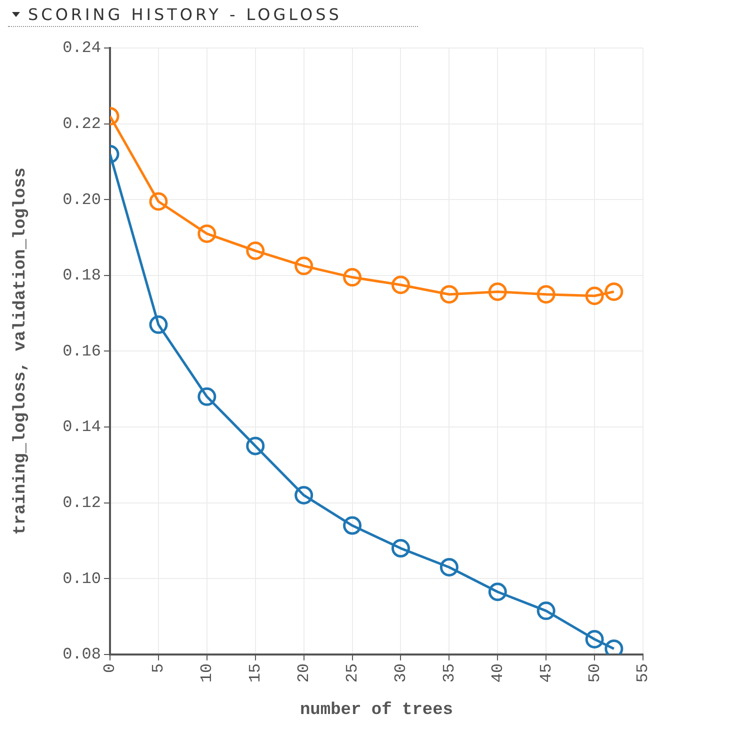 This screenshot has width=743, height=730. Describe the element at coordinates (81, 124) in the screenshot. I see `y-tick-label: 0.22` at that location.